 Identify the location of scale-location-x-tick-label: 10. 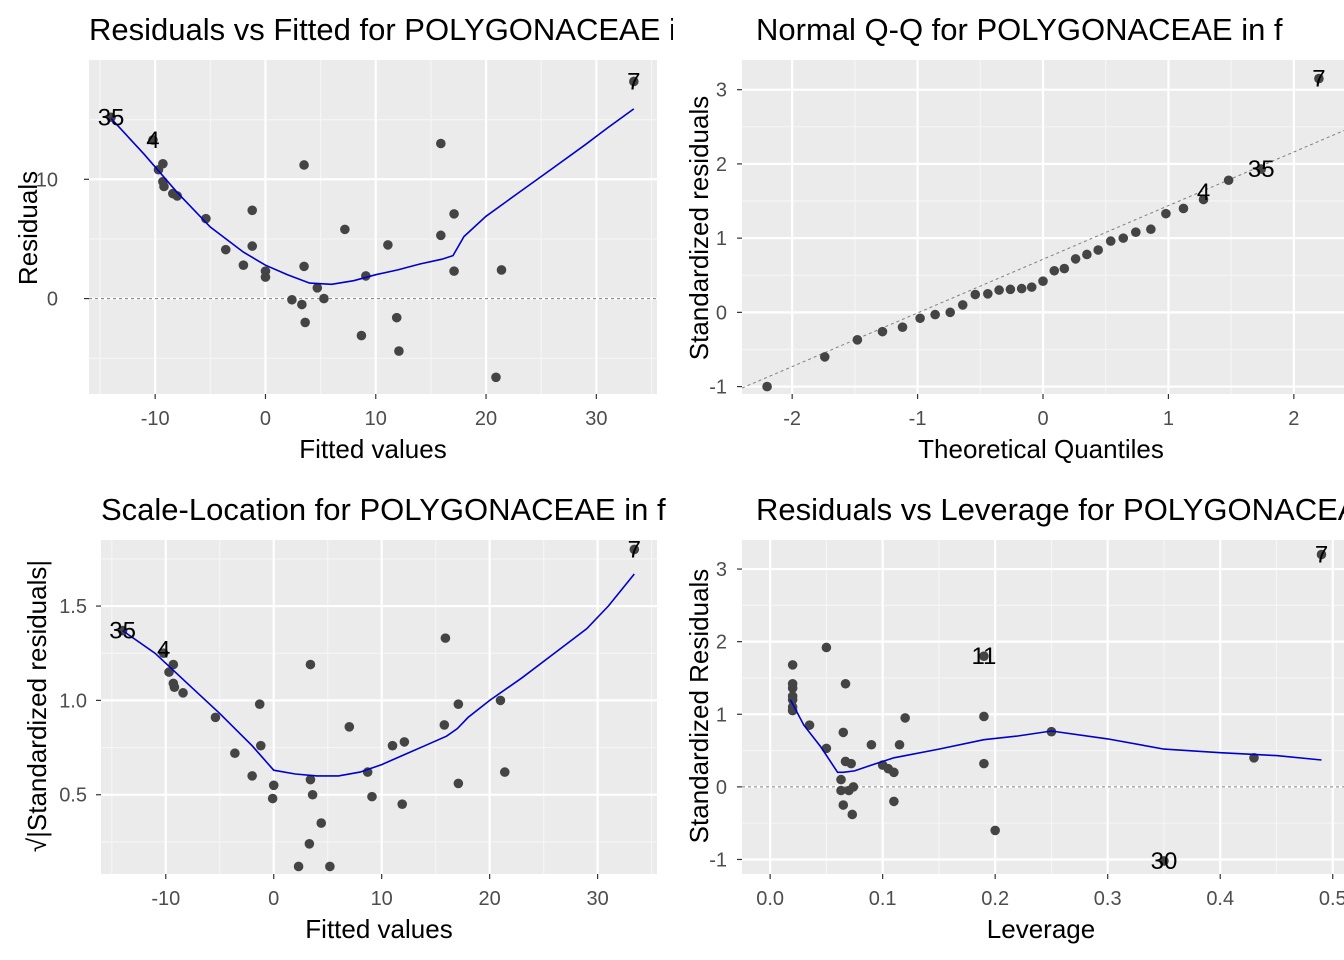
(382, 899).